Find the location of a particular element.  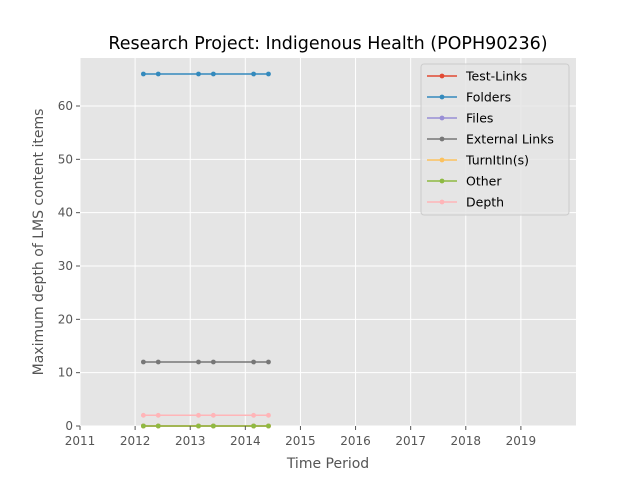

legend-entry-label: Test-Links is located at coordinates (496, 76).